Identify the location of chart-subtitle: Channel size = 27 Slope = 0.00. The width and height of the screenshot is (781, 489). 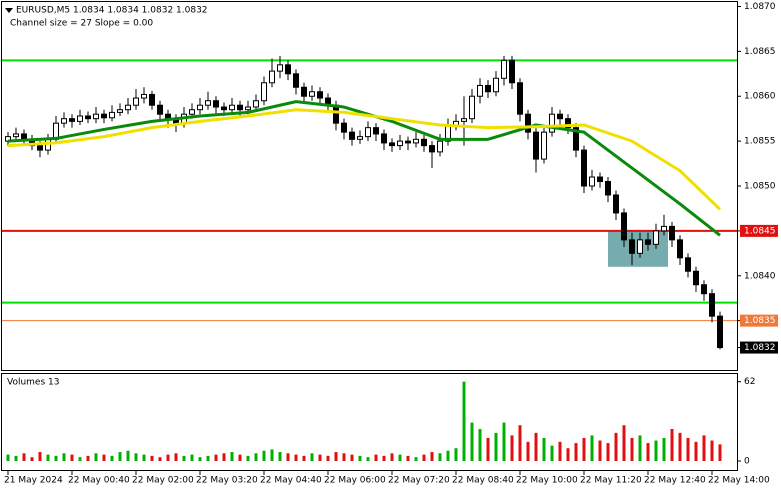
(81, 24).